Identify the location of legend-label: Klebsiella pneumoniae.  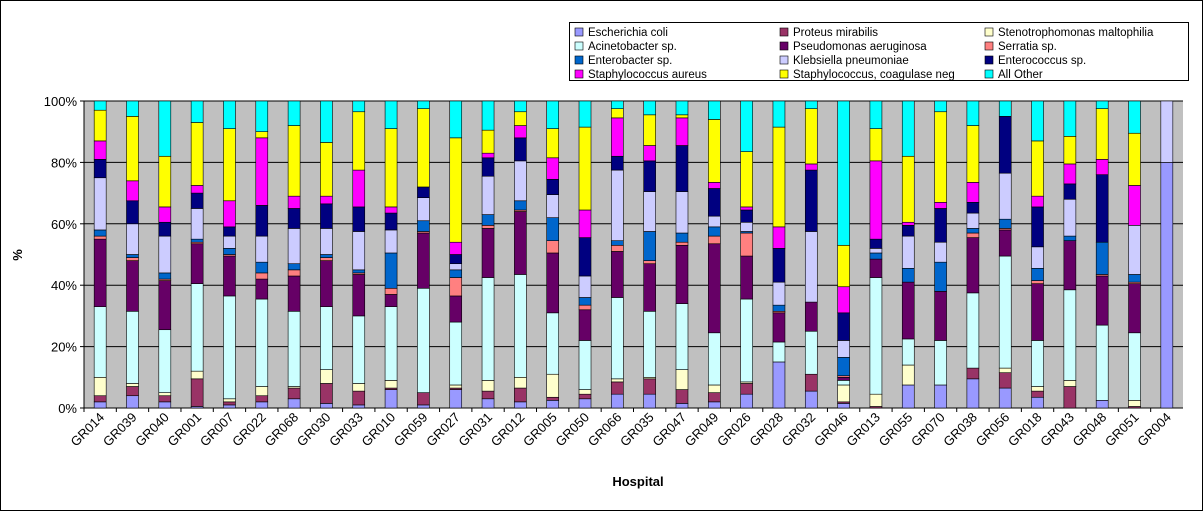
(851, 61).